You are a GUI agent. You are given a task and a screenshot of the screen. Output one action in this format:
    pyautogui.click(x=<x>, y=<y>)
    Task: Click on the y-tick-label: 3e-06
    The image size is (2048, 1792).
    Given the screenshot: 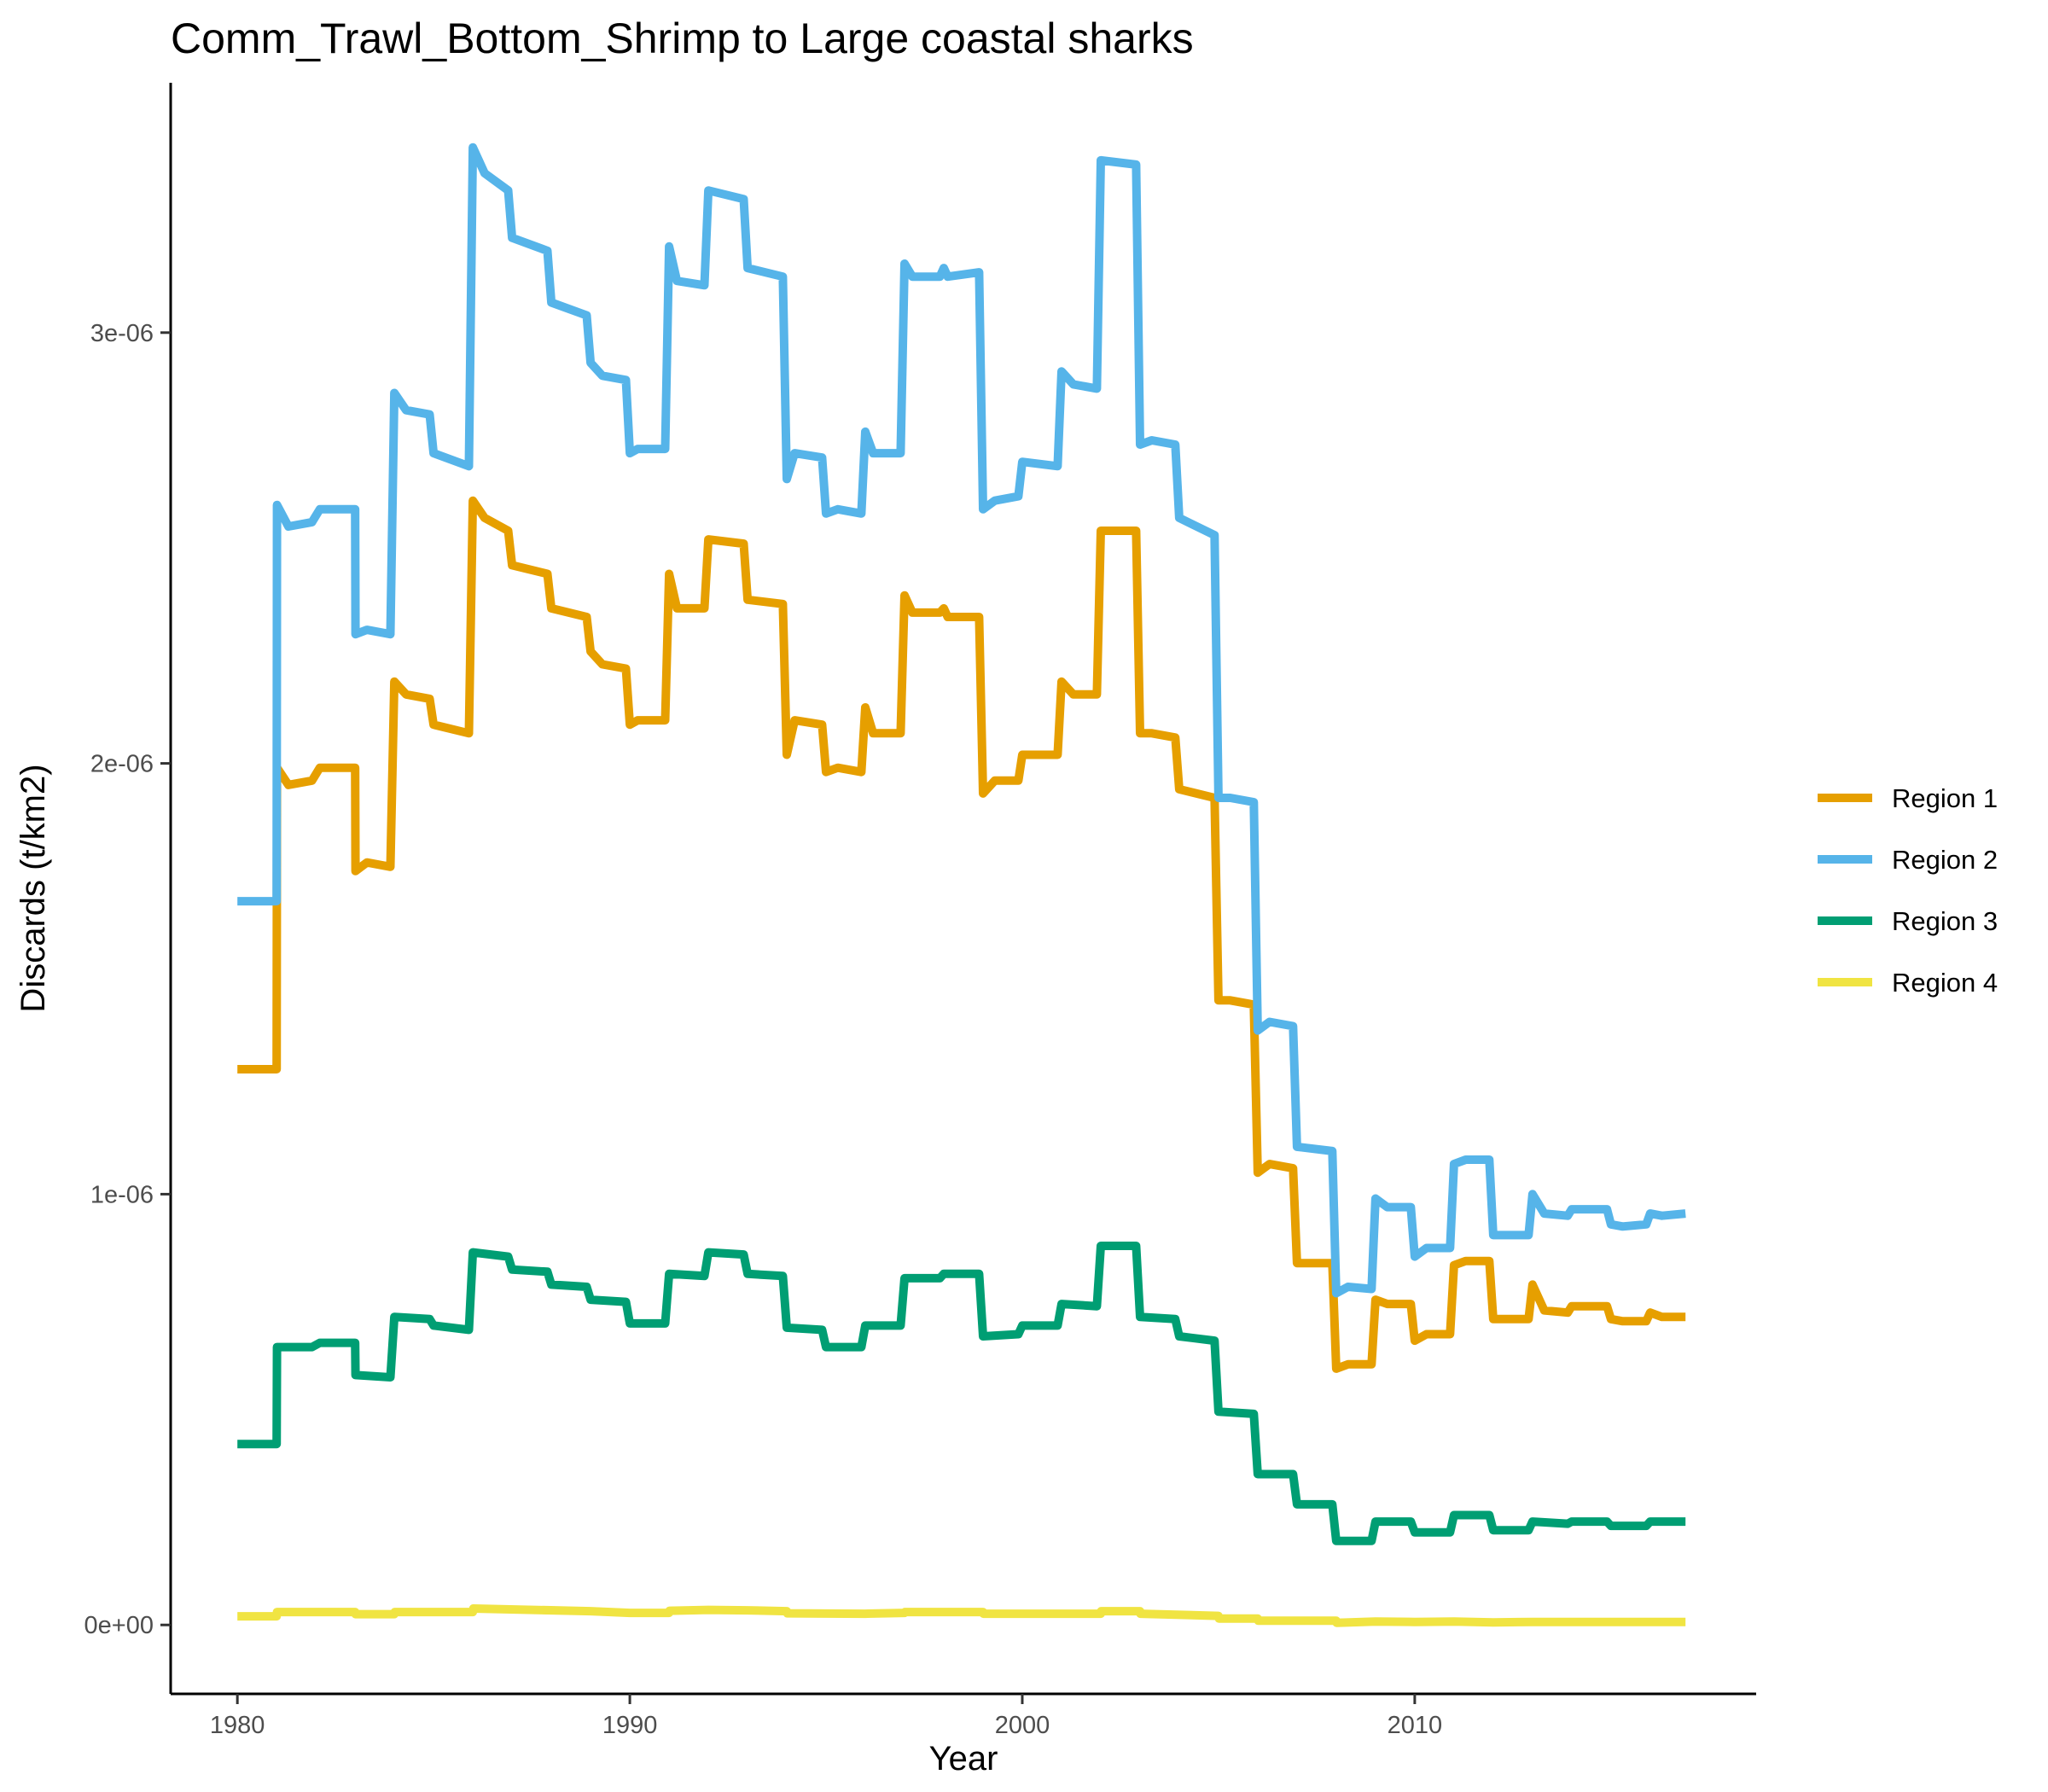 What is the action you would take?
    pyautogui.click(x=122, y=333)
    